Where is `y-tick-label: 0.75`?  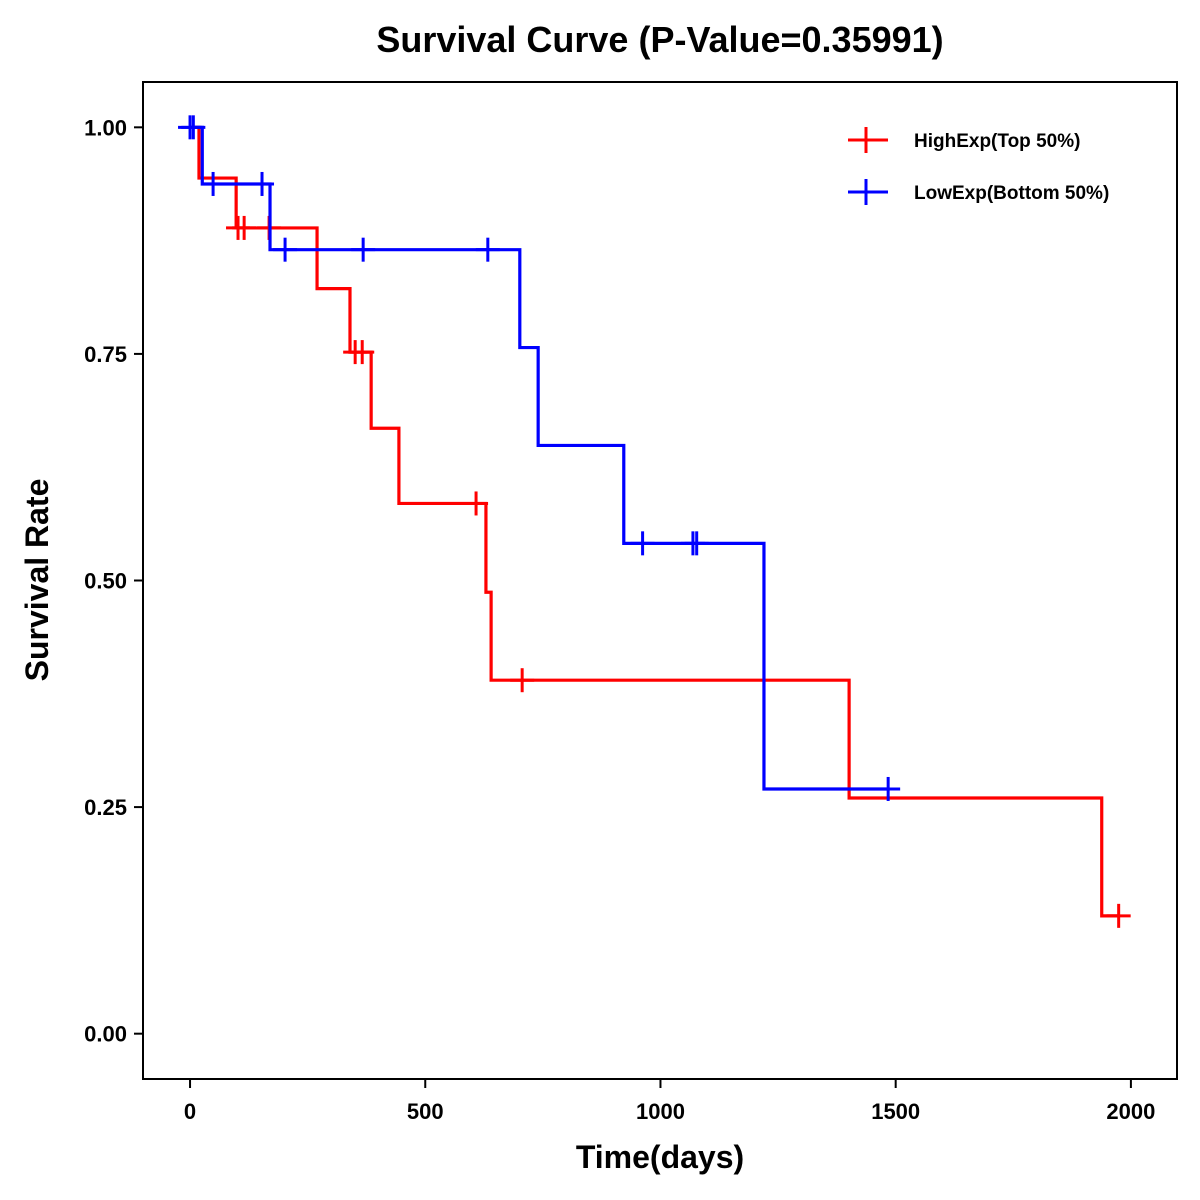 y-tick-label: 0.75 is located at coordinates (105, 354).